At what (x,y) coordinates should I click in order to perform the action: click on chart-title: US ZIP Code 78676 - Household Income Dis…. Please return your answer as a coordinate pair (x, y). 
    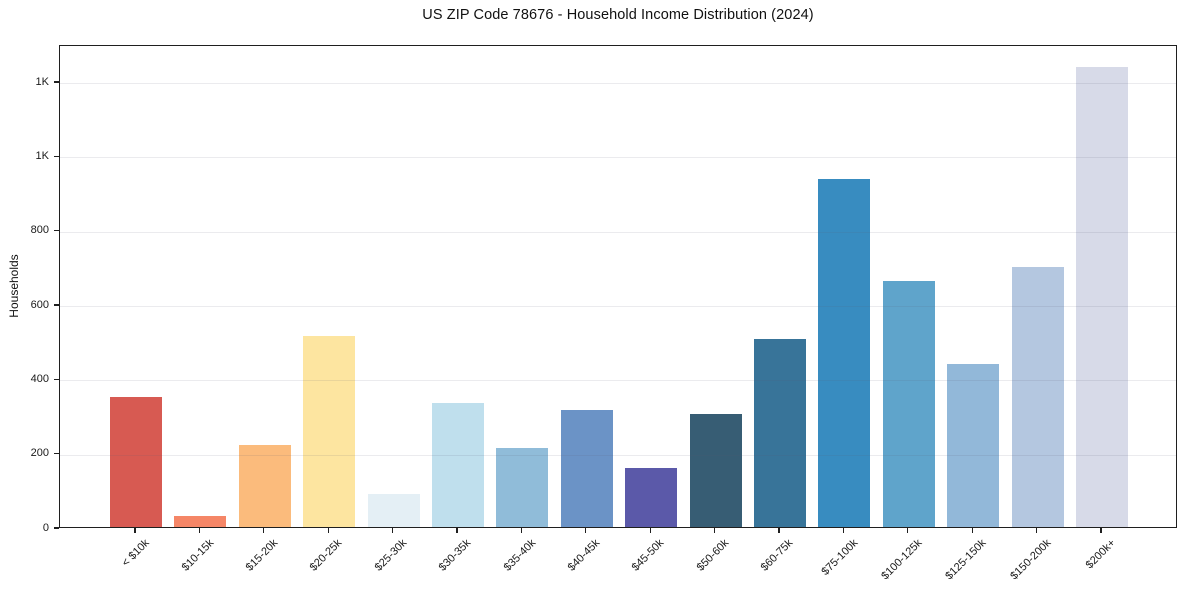
    Looking at the image, I should click on (618, 15).